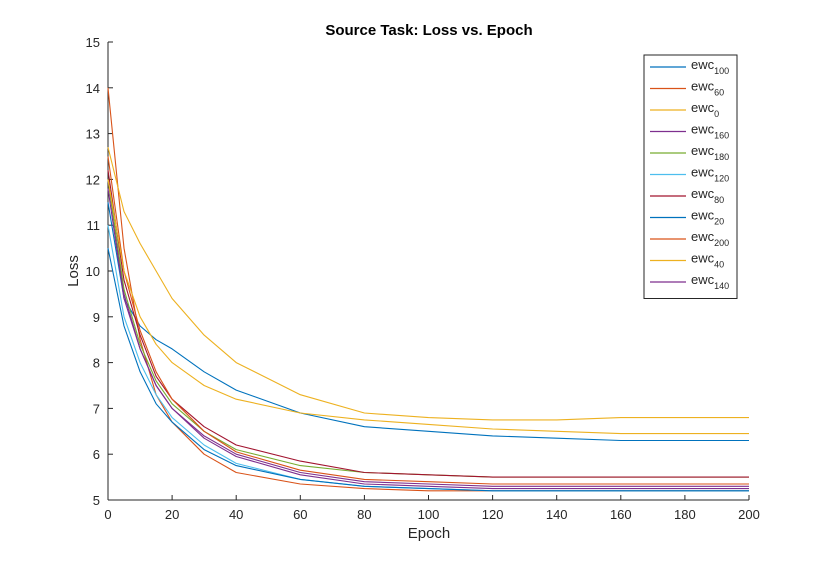 The width and height of the screenshot is (828, 562). Describe the element at coordinates (710, 174) in the screenshot. I see `legend-entry-ewc120: ewc120` at that location.